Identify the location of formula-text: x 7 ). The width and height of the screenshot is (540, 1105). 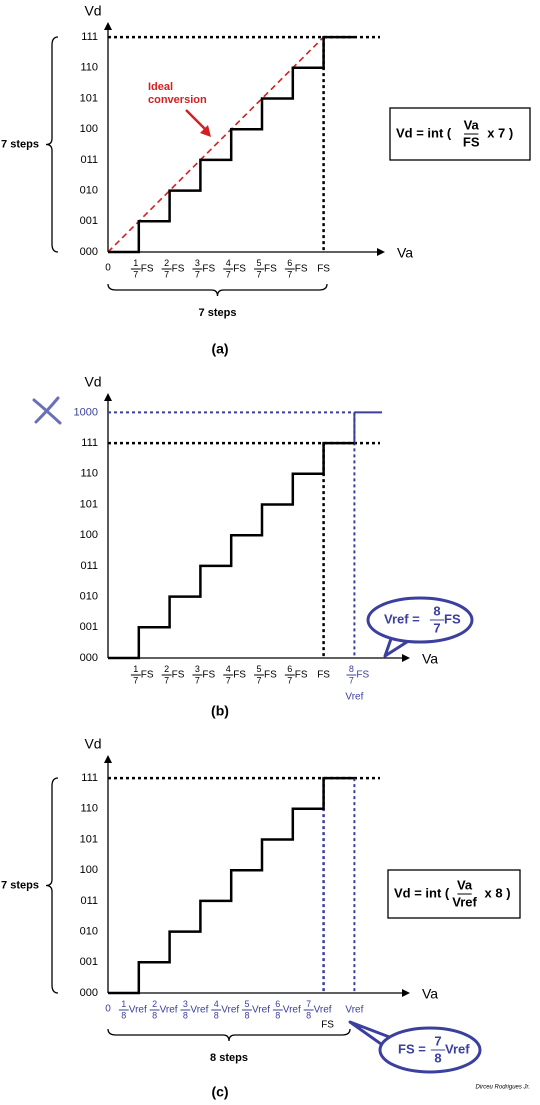
(500, 132).